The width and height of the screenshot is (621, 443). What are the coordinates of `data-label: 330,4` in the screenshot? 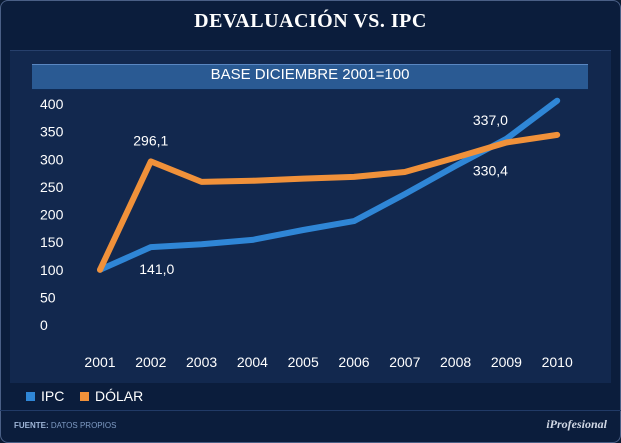 It's located at (490, 170).